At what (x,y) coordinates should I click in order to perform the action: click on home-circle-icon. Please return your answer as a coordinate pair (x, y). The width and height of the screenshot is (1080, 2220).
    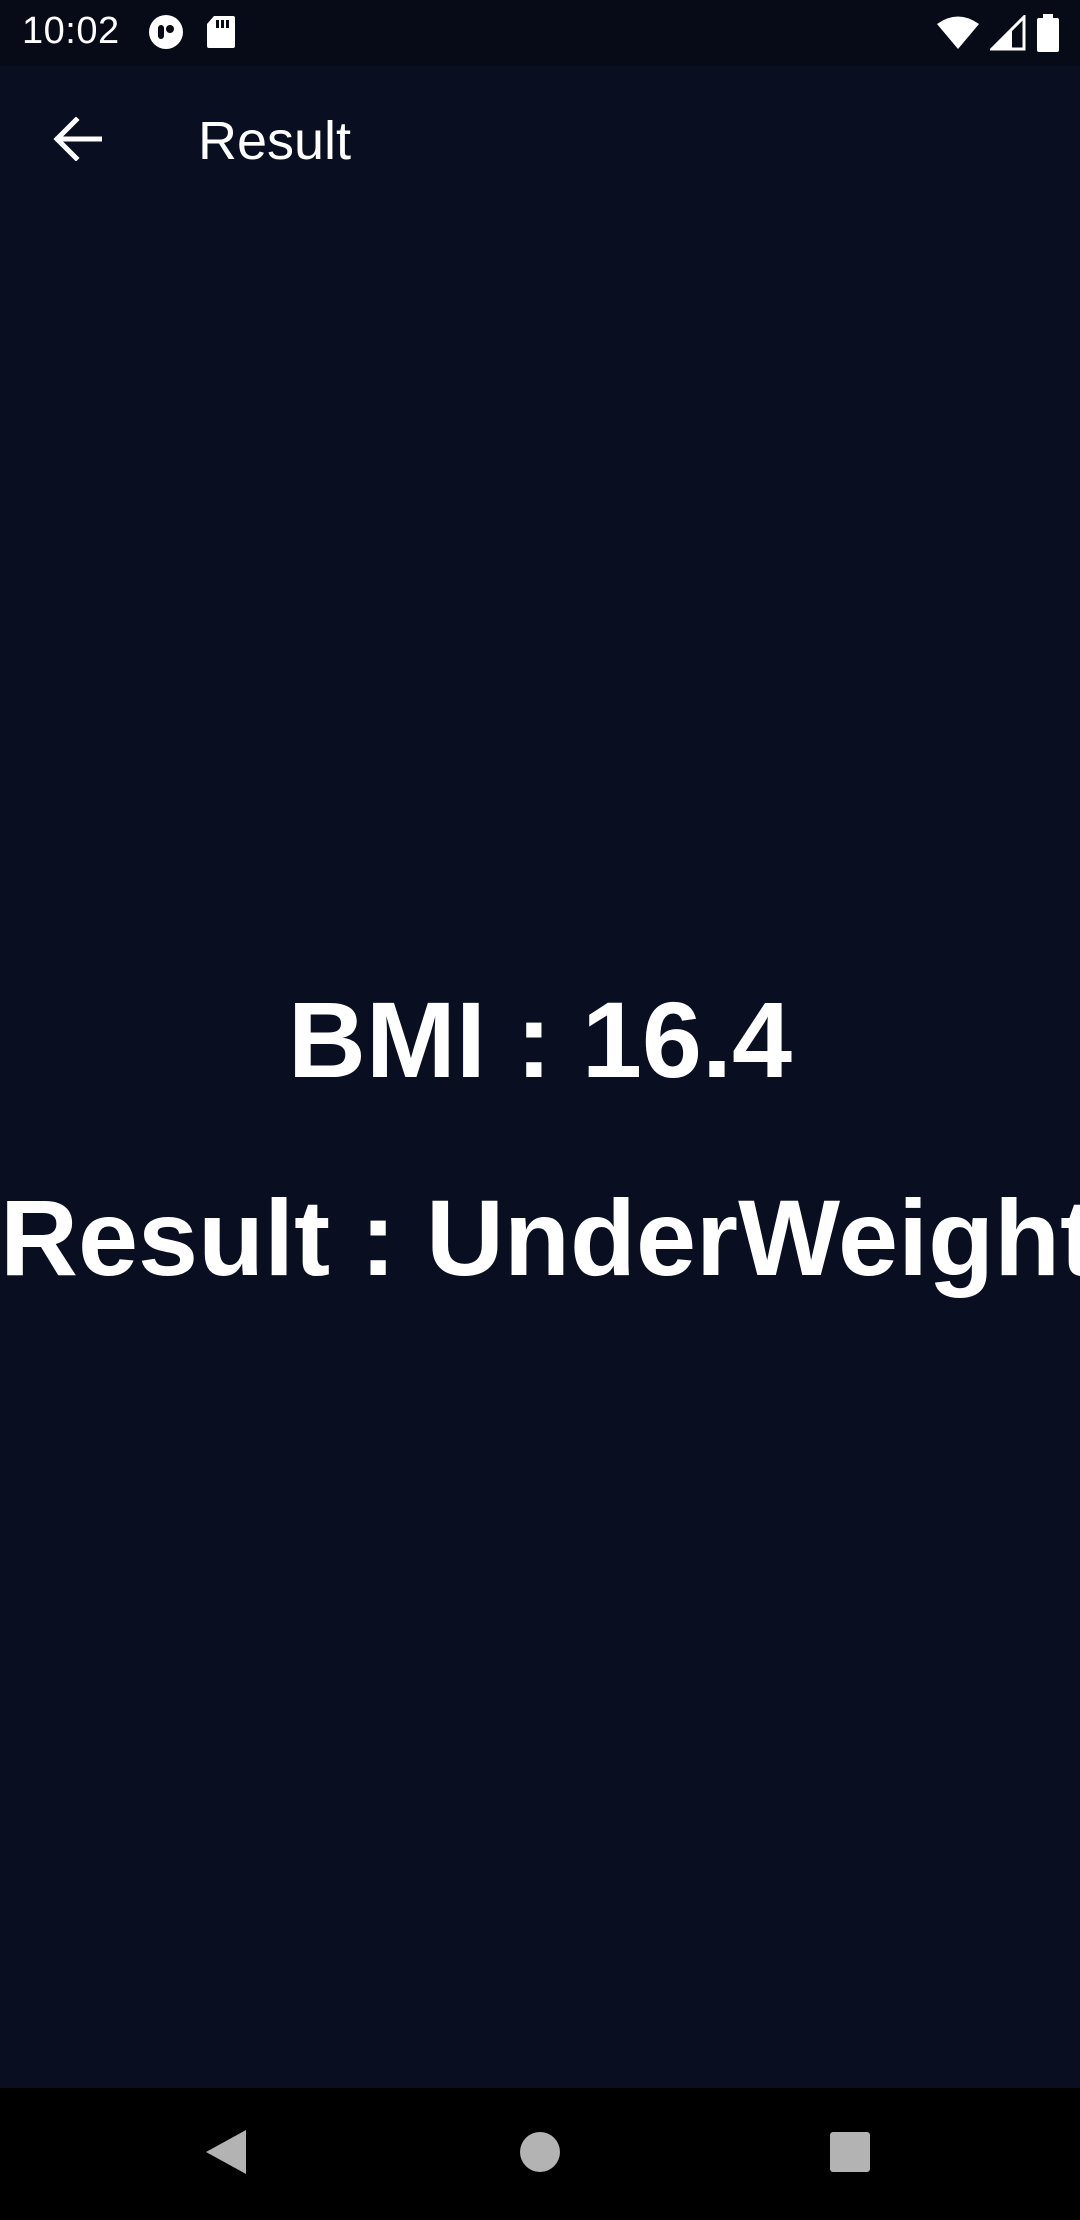
    Looking at the image, I should click on (540, 2154).